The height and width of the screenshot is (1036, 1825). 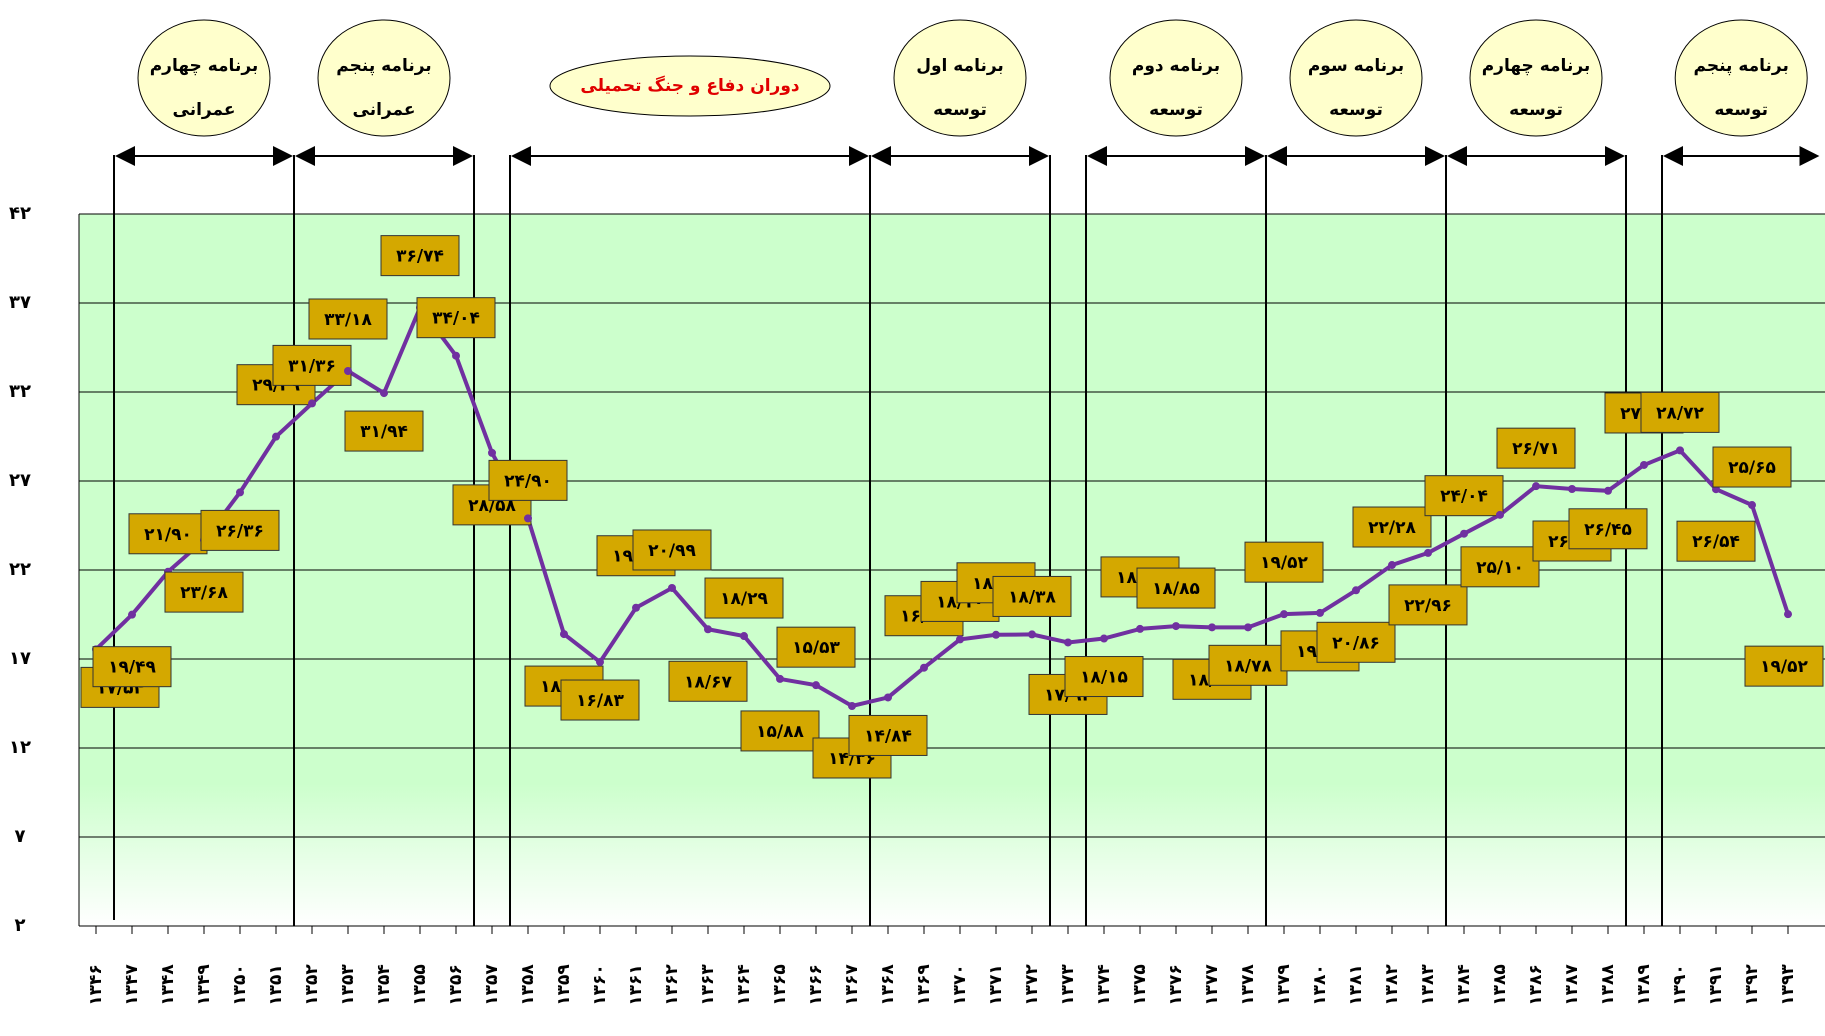 I want to click on period-label: برنامه چهارم, so click(x=1536, y=66).